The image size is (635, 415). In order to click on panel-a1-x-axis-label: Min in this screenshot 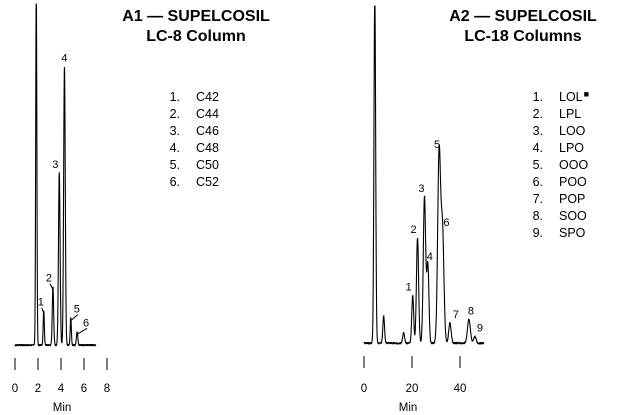, I will do `click(62, 408)`.